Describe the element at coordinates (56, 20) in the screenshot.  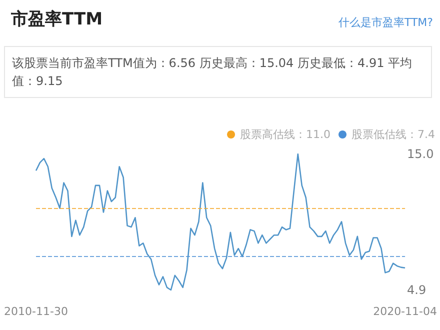
I see `chart-title: 市盈率TTM` at that location.